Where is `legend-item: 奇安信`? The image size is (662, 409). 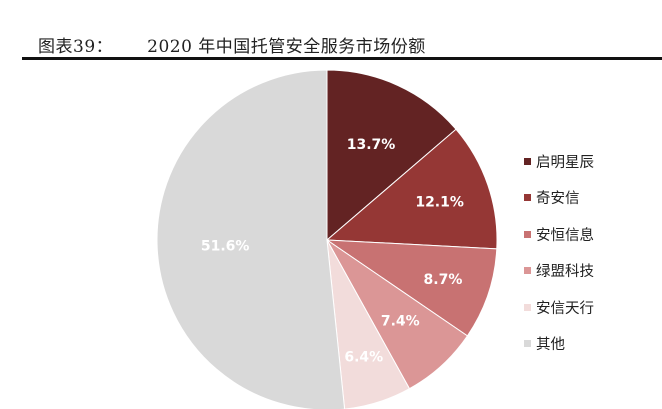
legend-item: 奇安信 is located at coordinates (559, 198).